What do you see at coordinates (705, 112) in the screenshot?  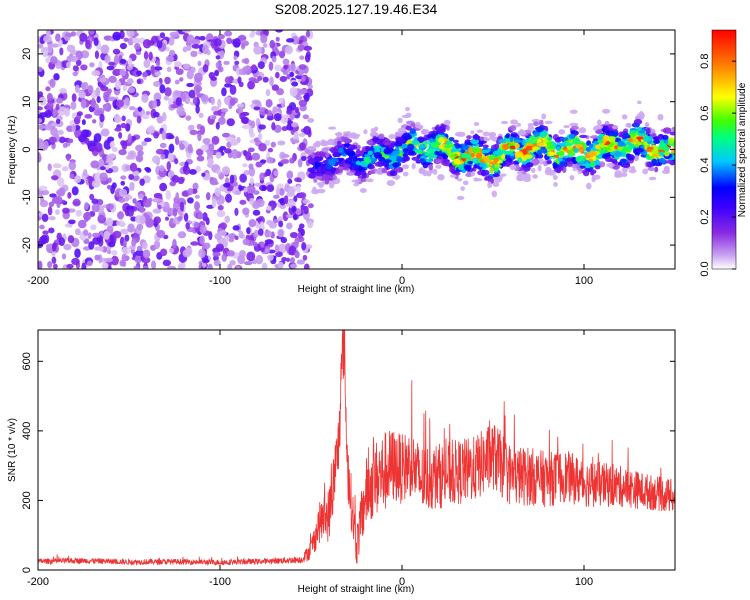 I see `colorbar-tick-label: 0.6` at bounding box center [705, 112].